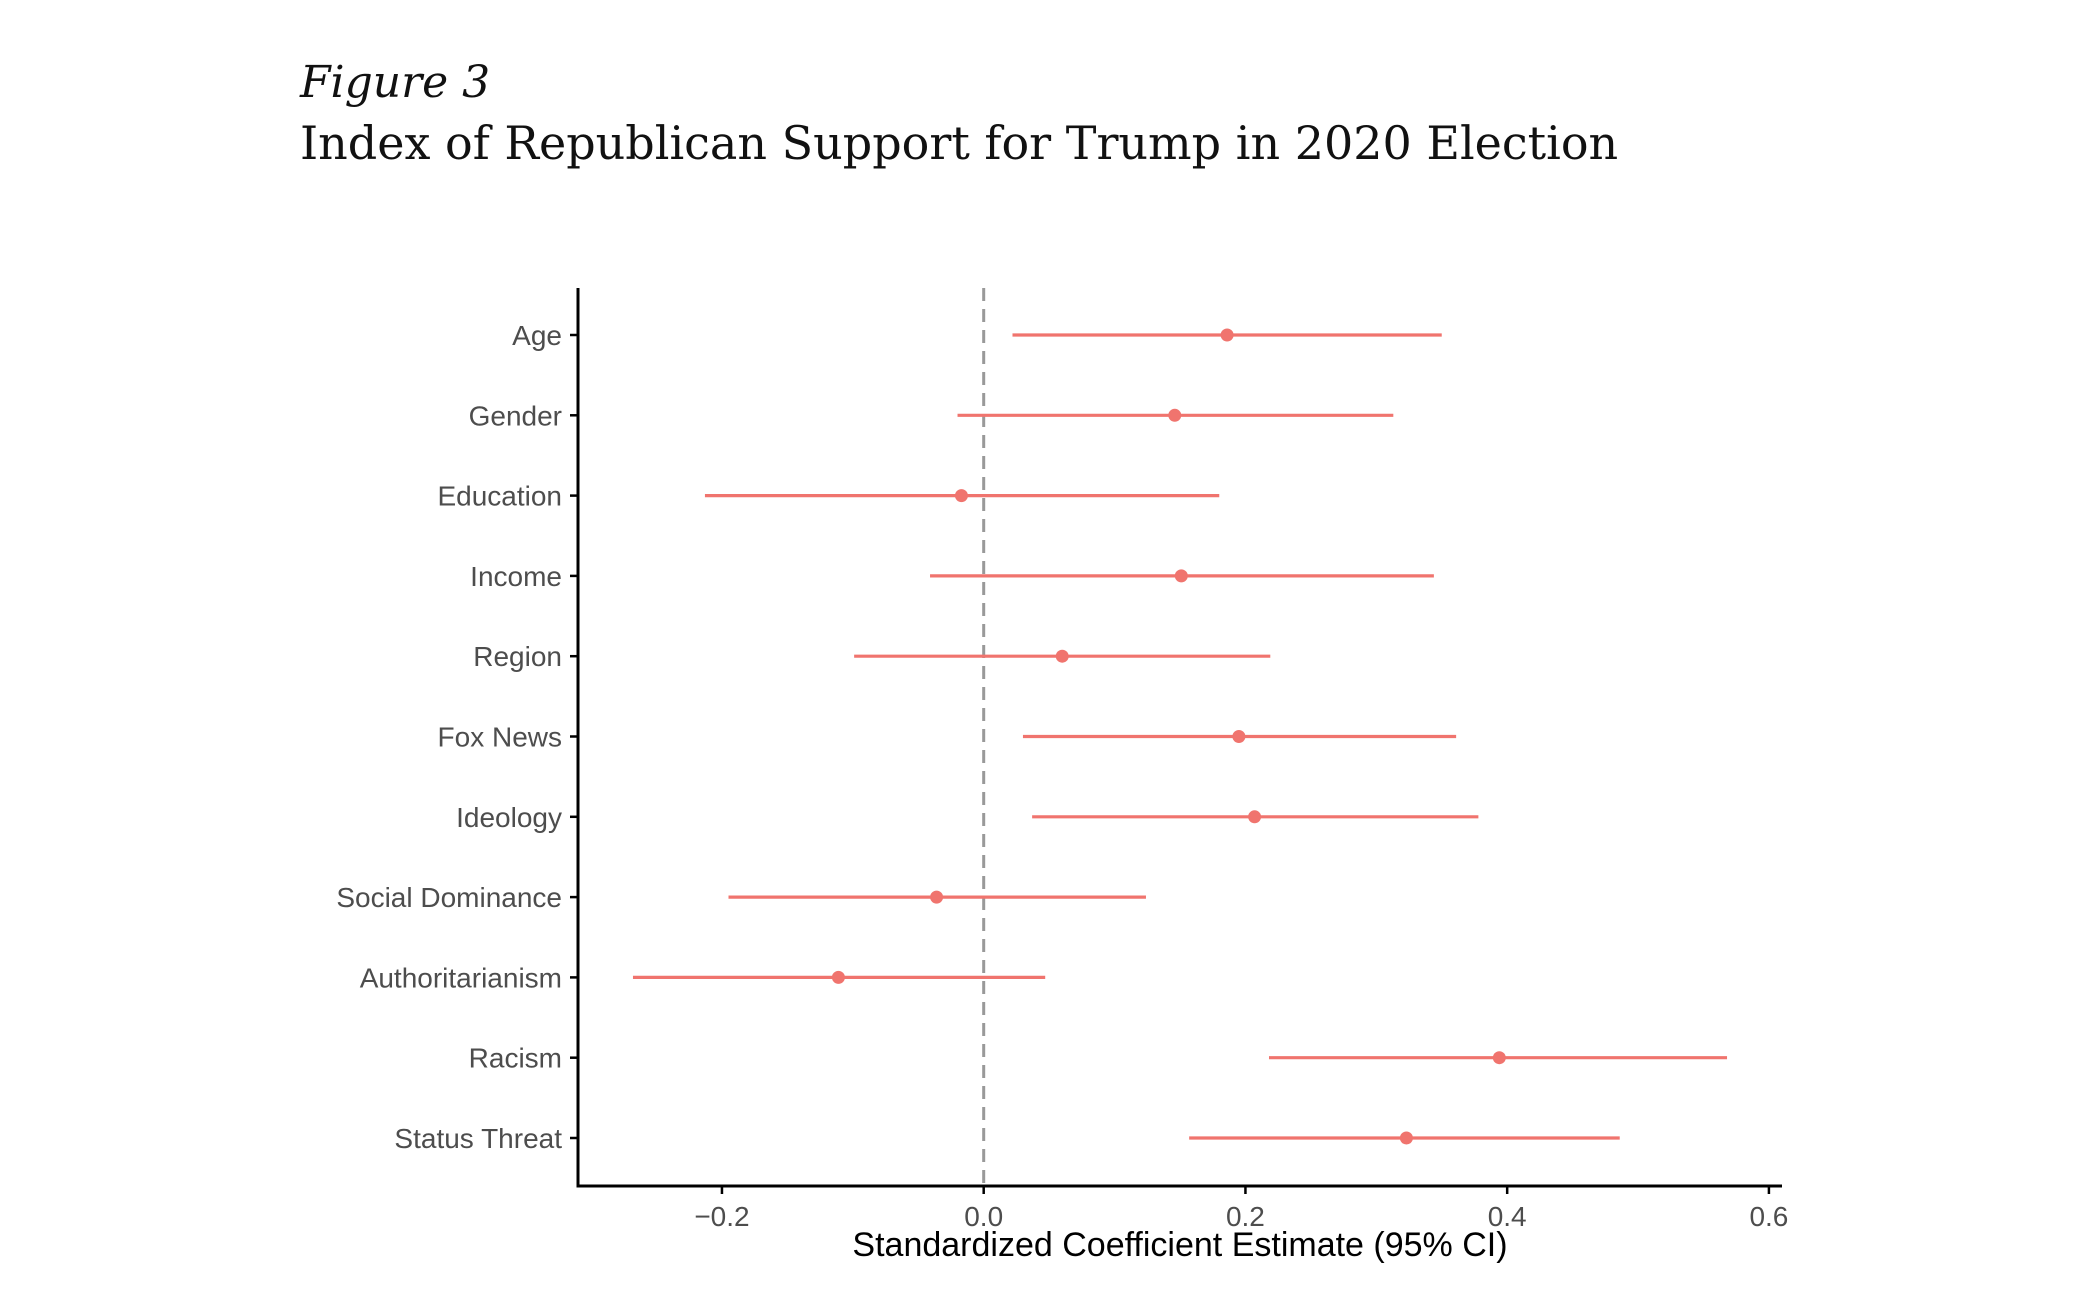 The image size is (2100, 1316). I want to click on point-estimate-status-threat, so click(1406, 1138).